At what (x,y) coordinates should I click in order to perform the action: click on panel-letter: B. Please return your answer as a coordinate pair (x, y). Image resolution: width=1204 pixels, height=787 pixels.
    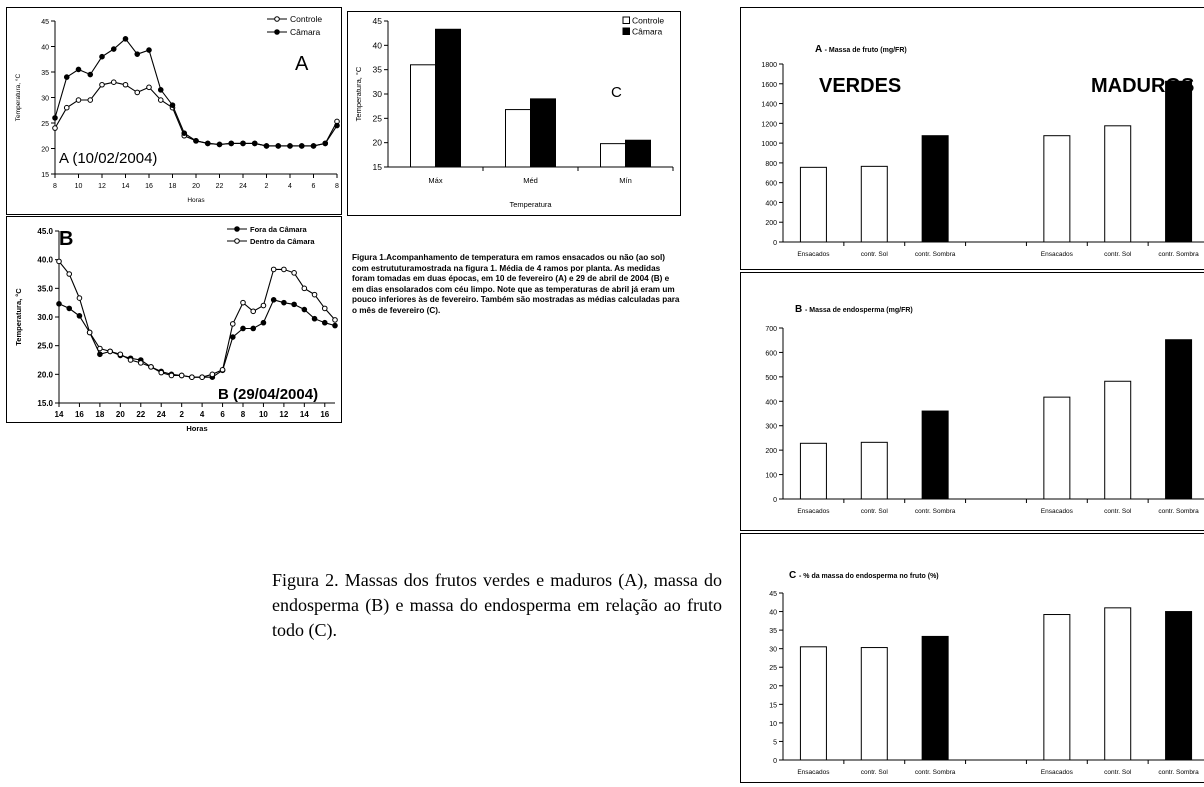
    Looking at the image, I should click on (66, 239).